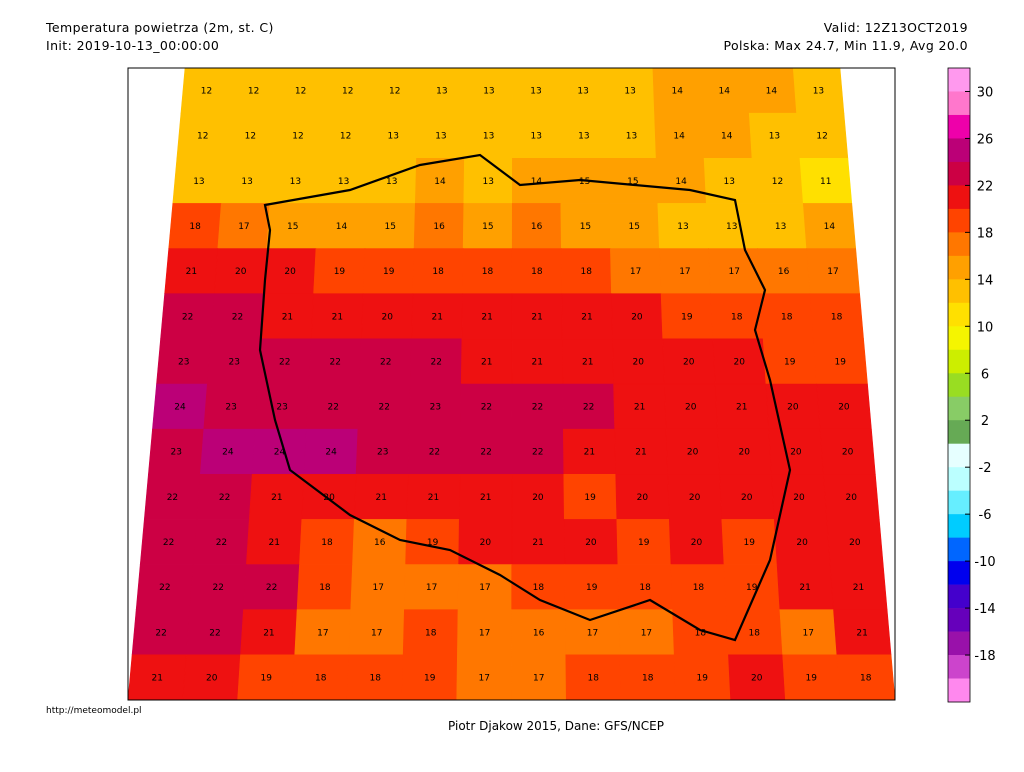  Describe the element at coordinates (556, 726) in the screenshot. I see `credit: Piotr Djakow 2015, Dane: GFS/NCEP` at that location.